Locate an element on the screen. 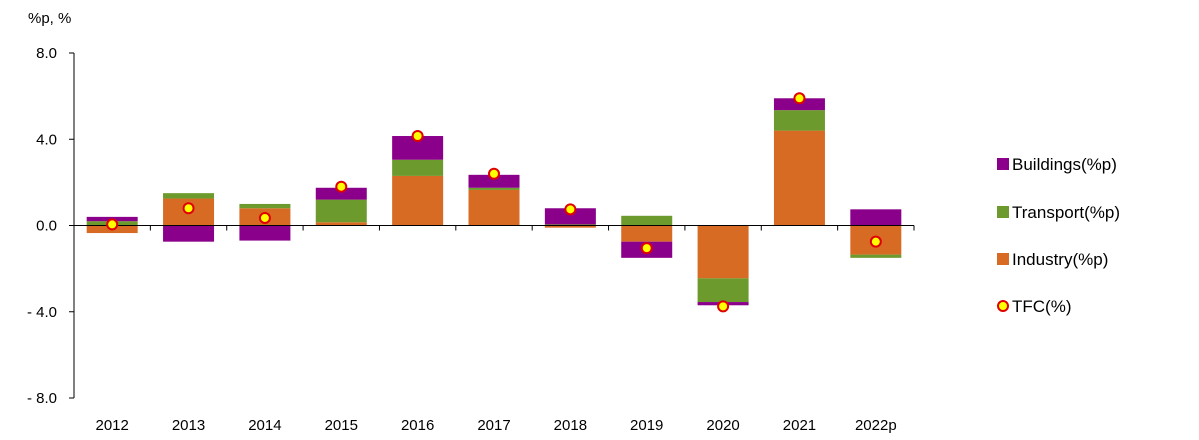 This screenshot has height=440, width=1199. legend-label: Transport(%p) is located at coordinates (1066, 212).